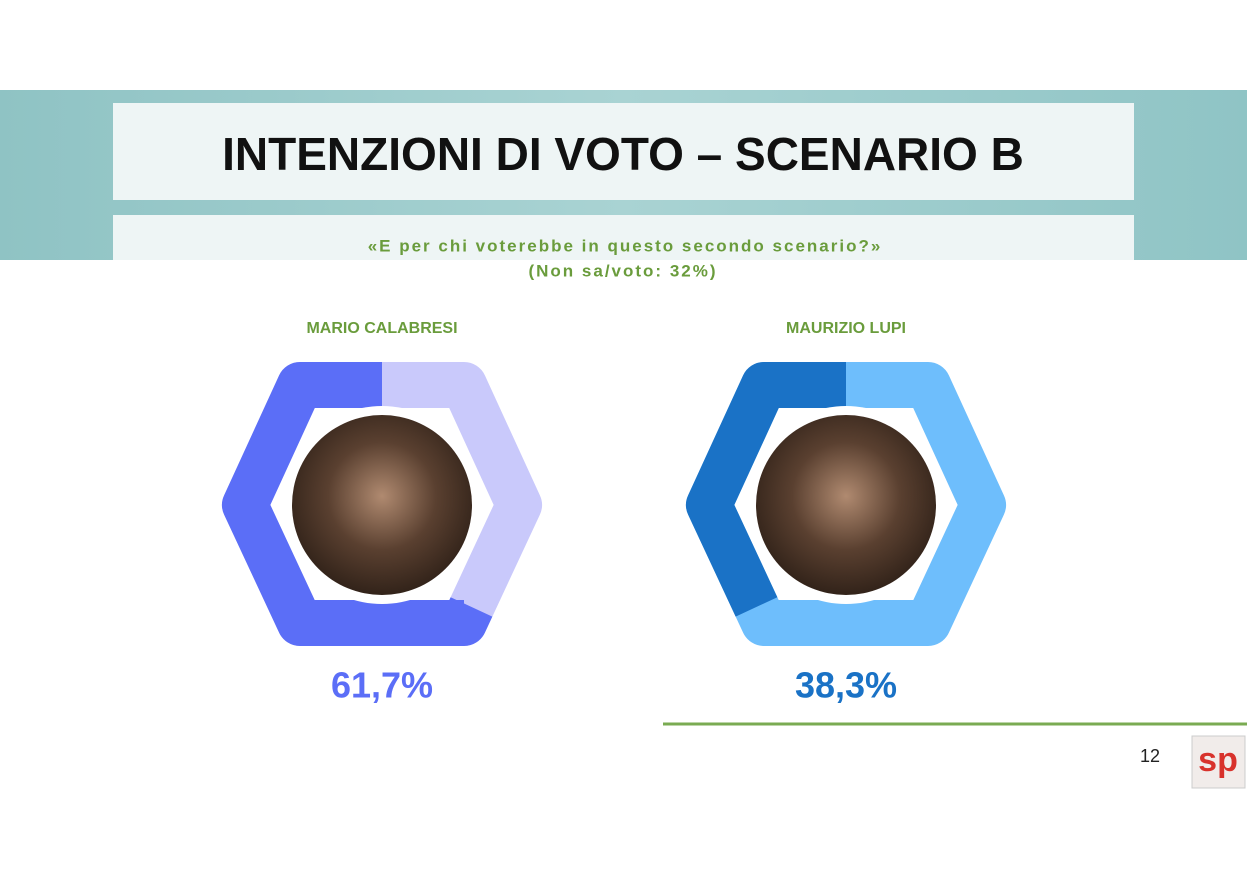 The image size is (1247, 880). What do you see at coordinates (622, 270) in the screenshot?
I see `note: (Non sa/voto: 32%)` at bounding box center [622, 270].